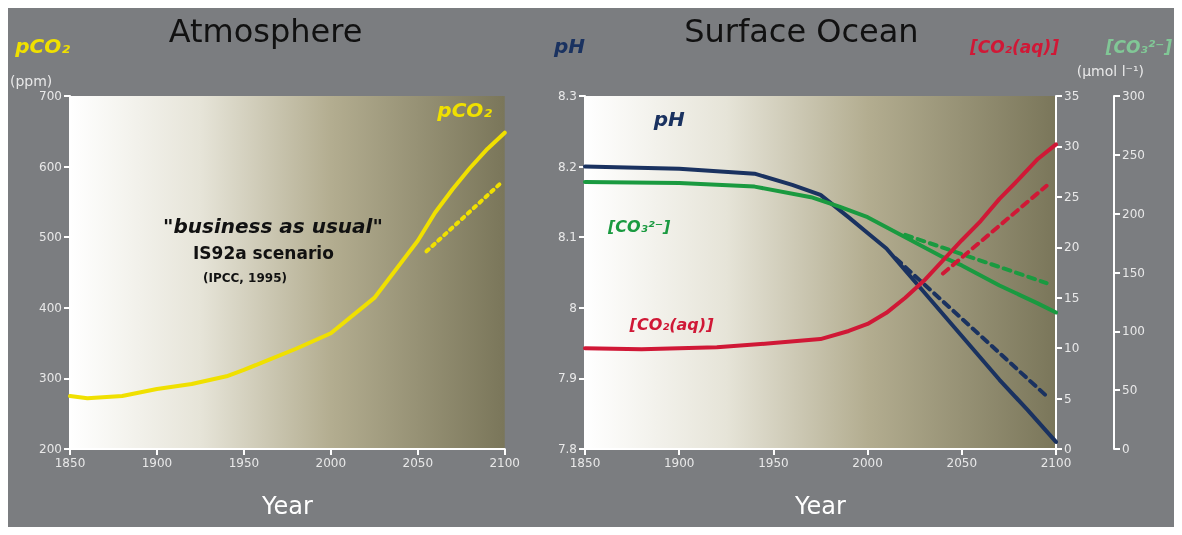 The width and height of the screenshot is (1182, 535). Describe the element at coordinates (42, 46) in the screenshot. I see `y-axis-title: pCO₂` at that location.